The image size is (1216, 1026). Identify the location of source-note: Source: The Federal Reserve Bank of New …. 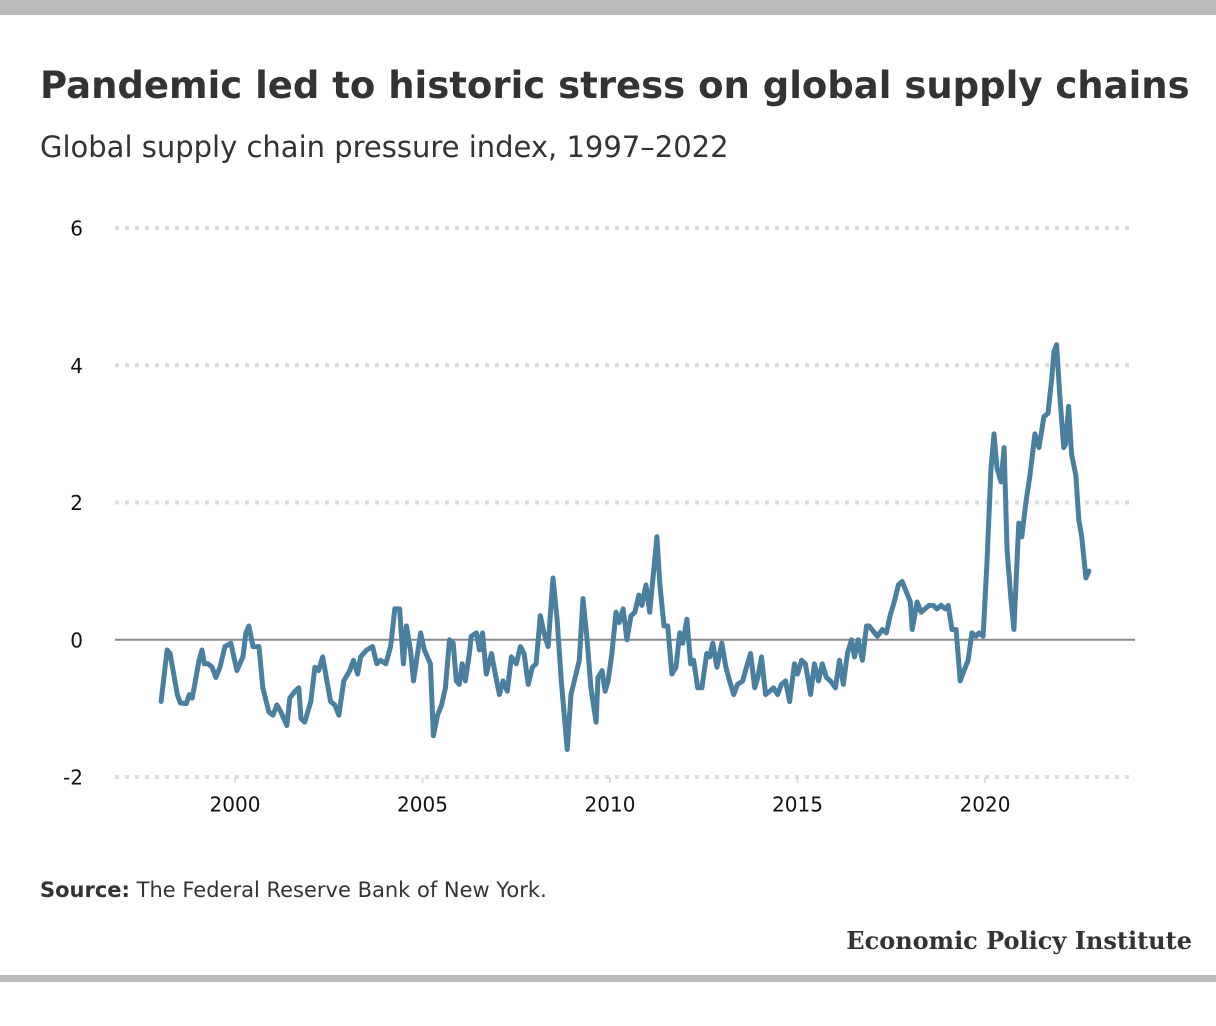
(293, 890).